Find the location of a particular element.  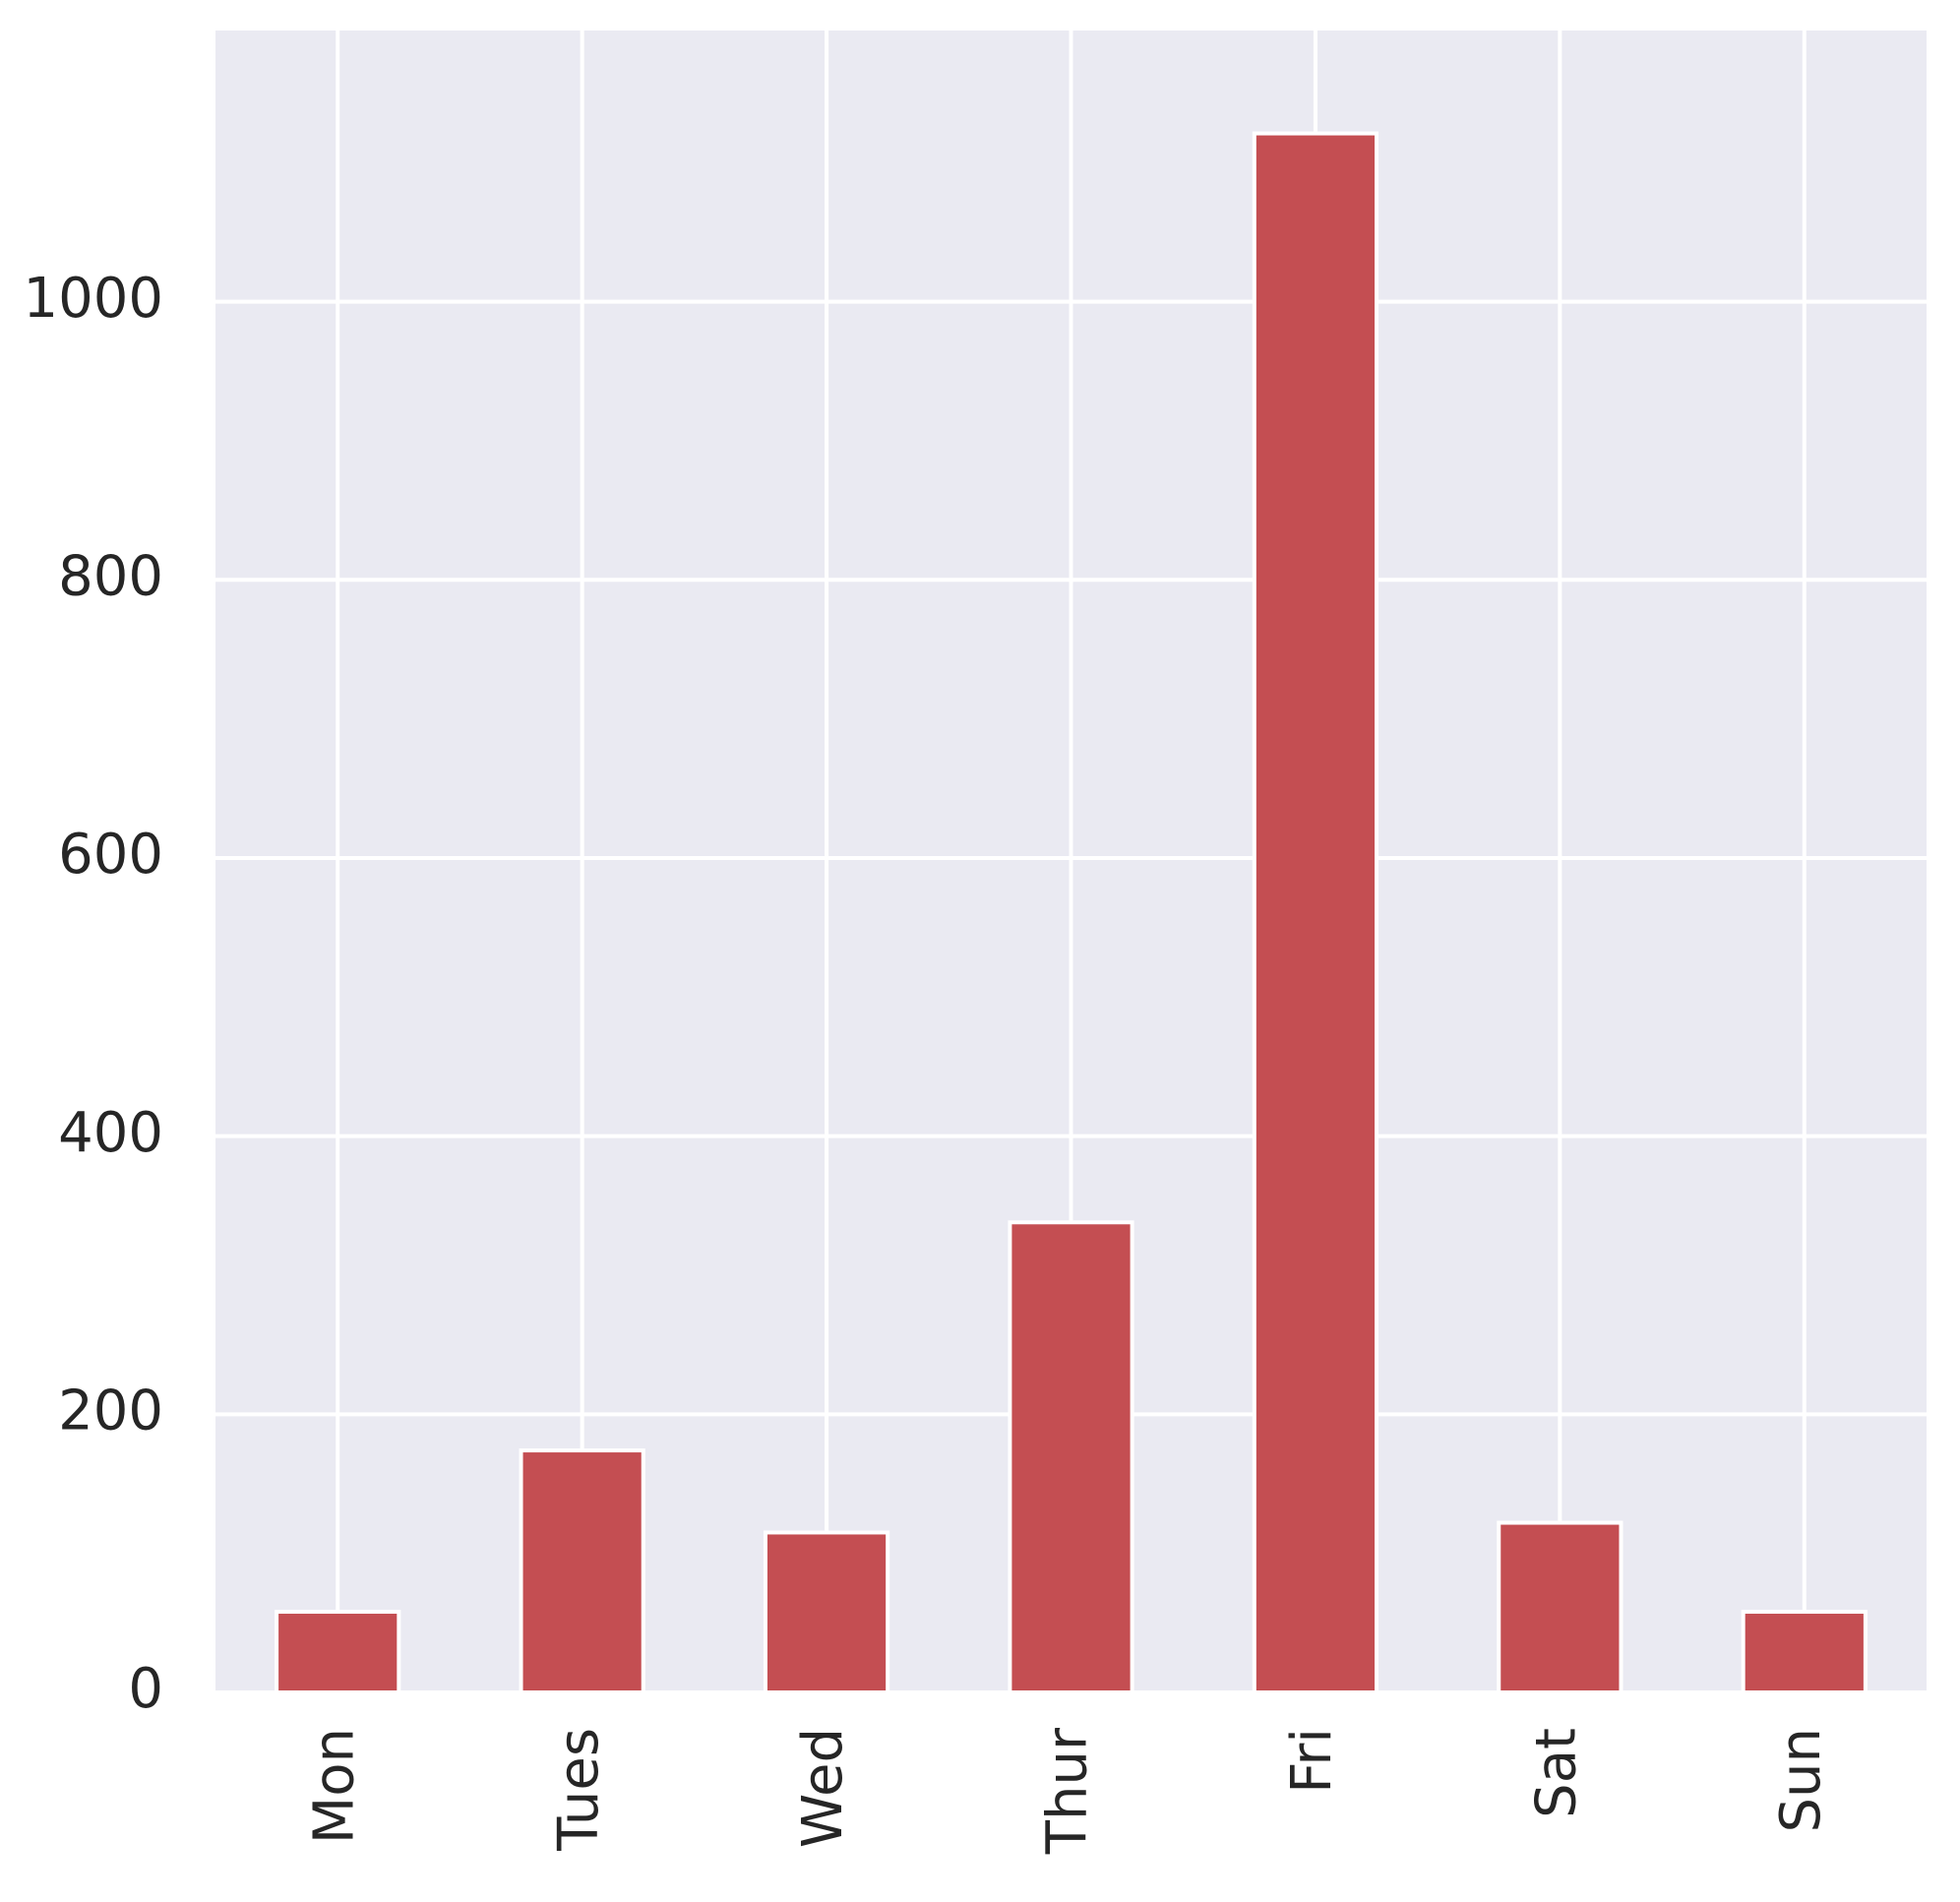

x-tick-label-sat: Sat is located at coordinates (1556, 1773).